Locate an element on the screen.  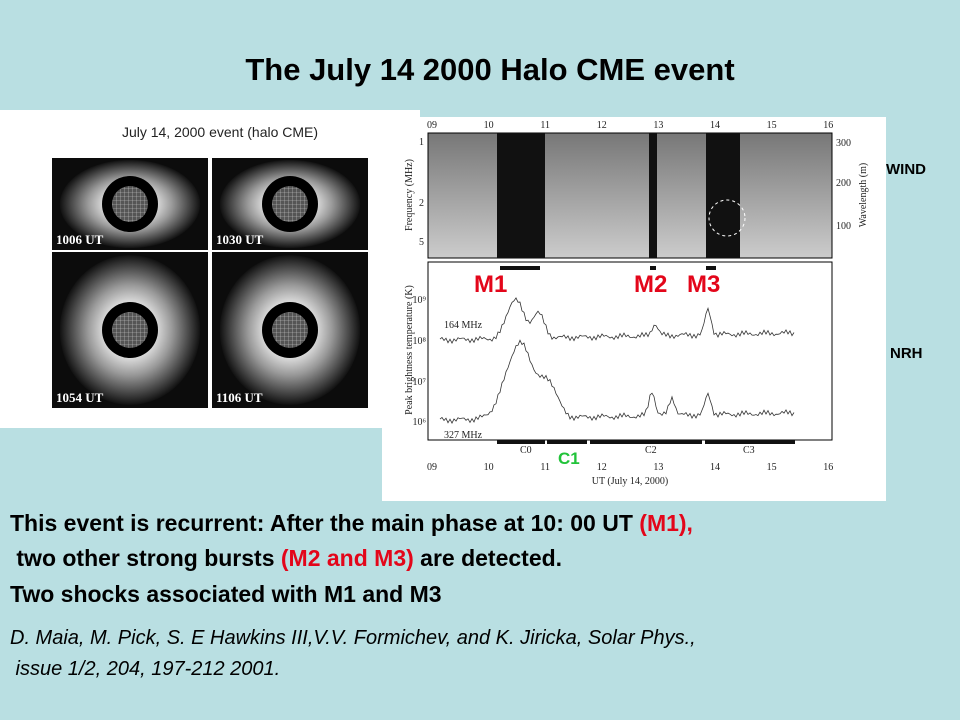
highlight: (M2 and M3) is located at coordinates (347, 558).